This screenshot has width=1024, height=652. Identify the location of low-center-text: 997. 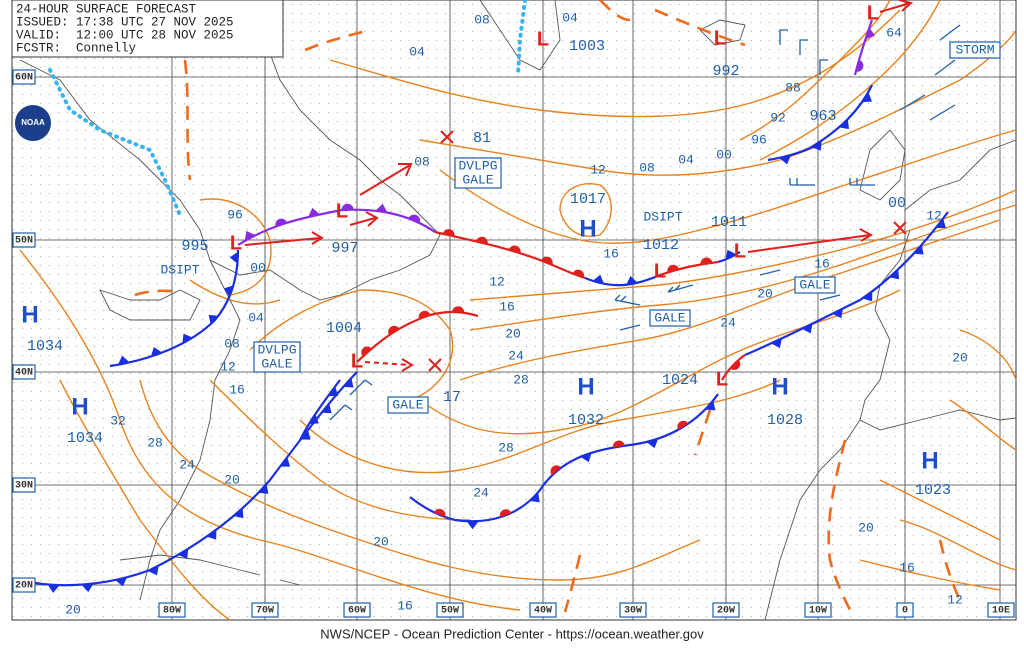
(344, 248).